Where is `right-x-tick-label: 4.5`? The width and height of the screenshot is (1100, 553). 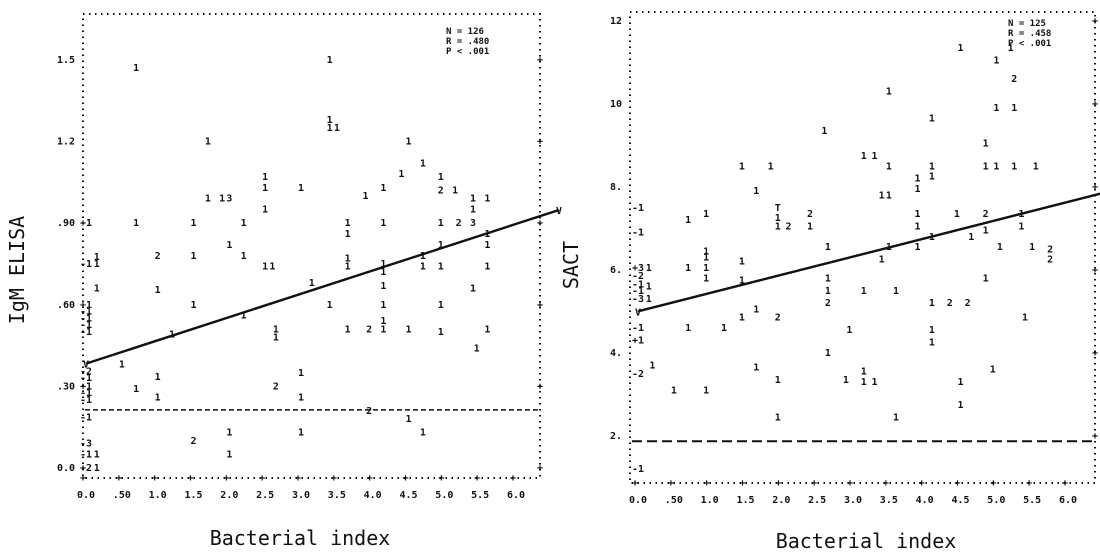 right-x-tick-label: 4.5 is located at coordinates (960, 500).